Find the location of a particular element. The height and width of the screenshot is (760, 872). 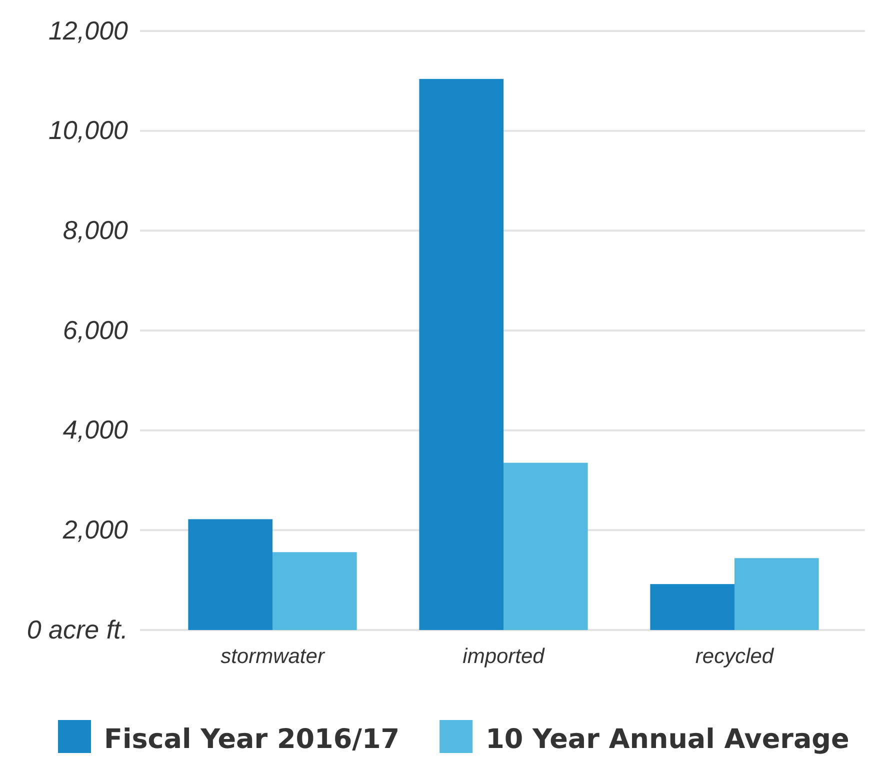

y-tick-label: 2,000 is located at coordinates (95, 529).